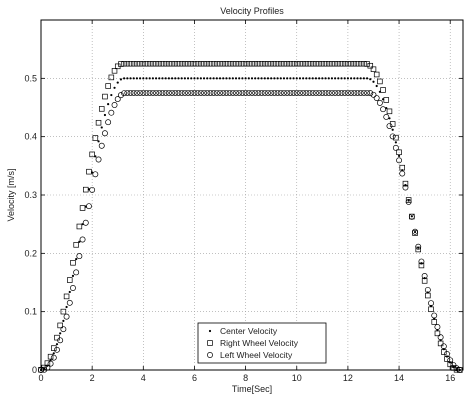 The height and width of the screenshot is (403, 475). Describe the element at coordinates (143, 378) in the screenshot. I see `x-tick-label: 4` at that location.